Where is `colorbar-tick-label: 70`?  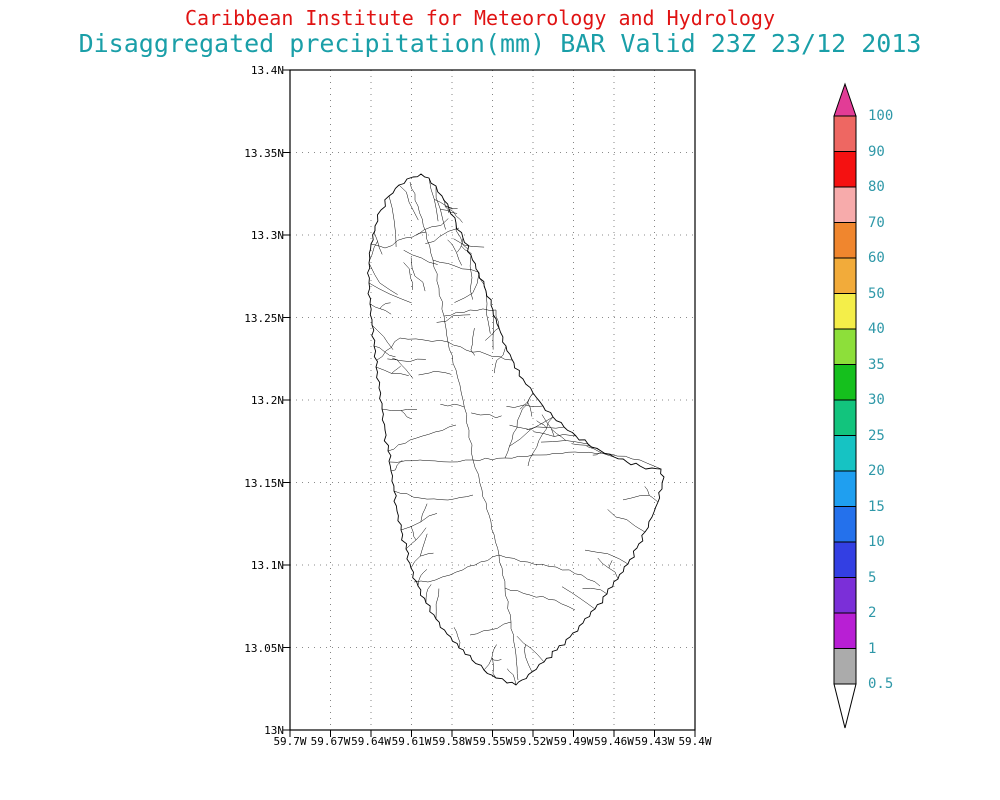
colorbar-tick-label: 70 is located at coordinates (876, 222).